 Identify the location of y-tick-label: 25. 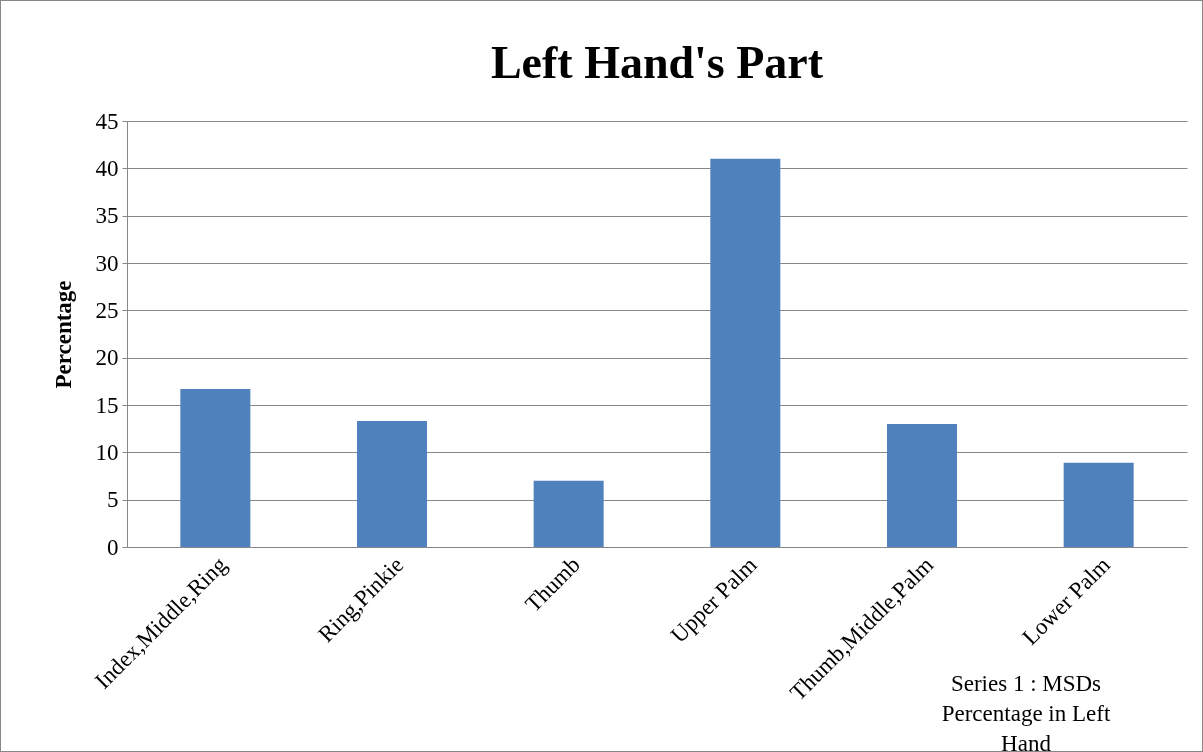
(107, 310).